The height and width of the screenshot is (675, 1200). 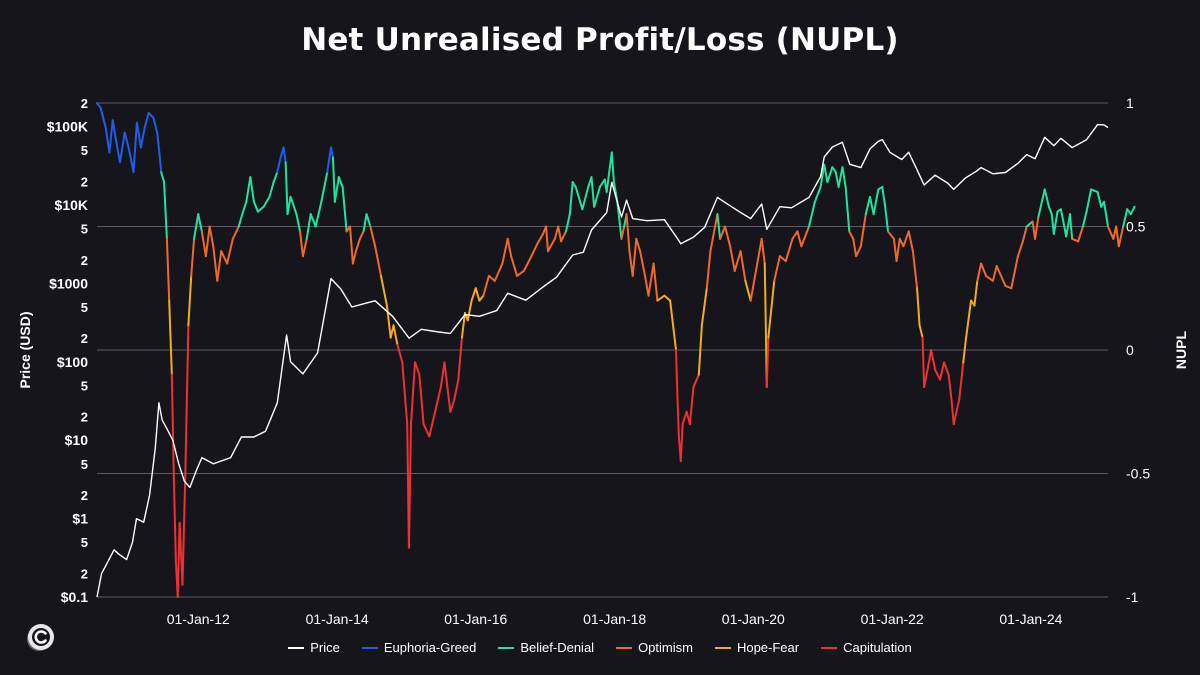 I want to click on legend-swatch-euphoria, so click(x=369, y=647).